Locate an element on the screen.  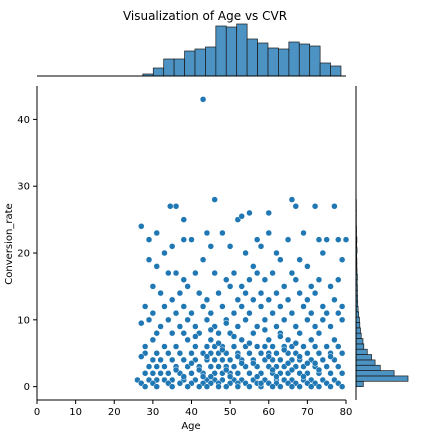
x-tick-label-7: 70 is located at coordinates (307, 412).